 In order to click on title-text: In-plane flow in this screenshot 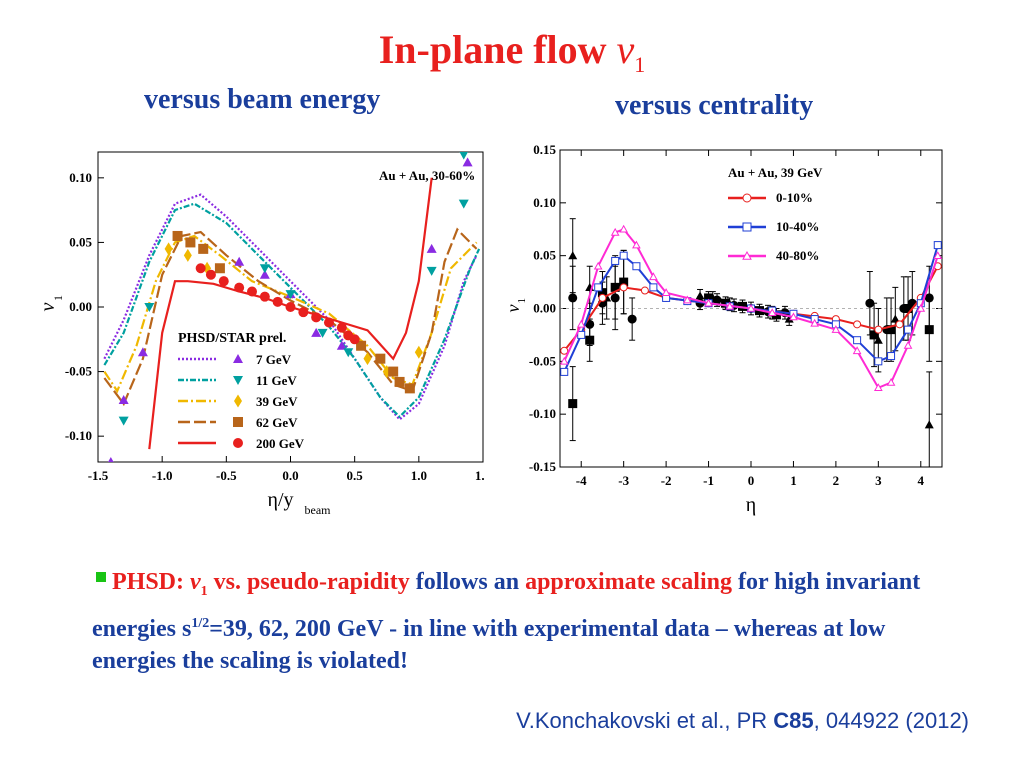, I will do `click(497, 49)`.